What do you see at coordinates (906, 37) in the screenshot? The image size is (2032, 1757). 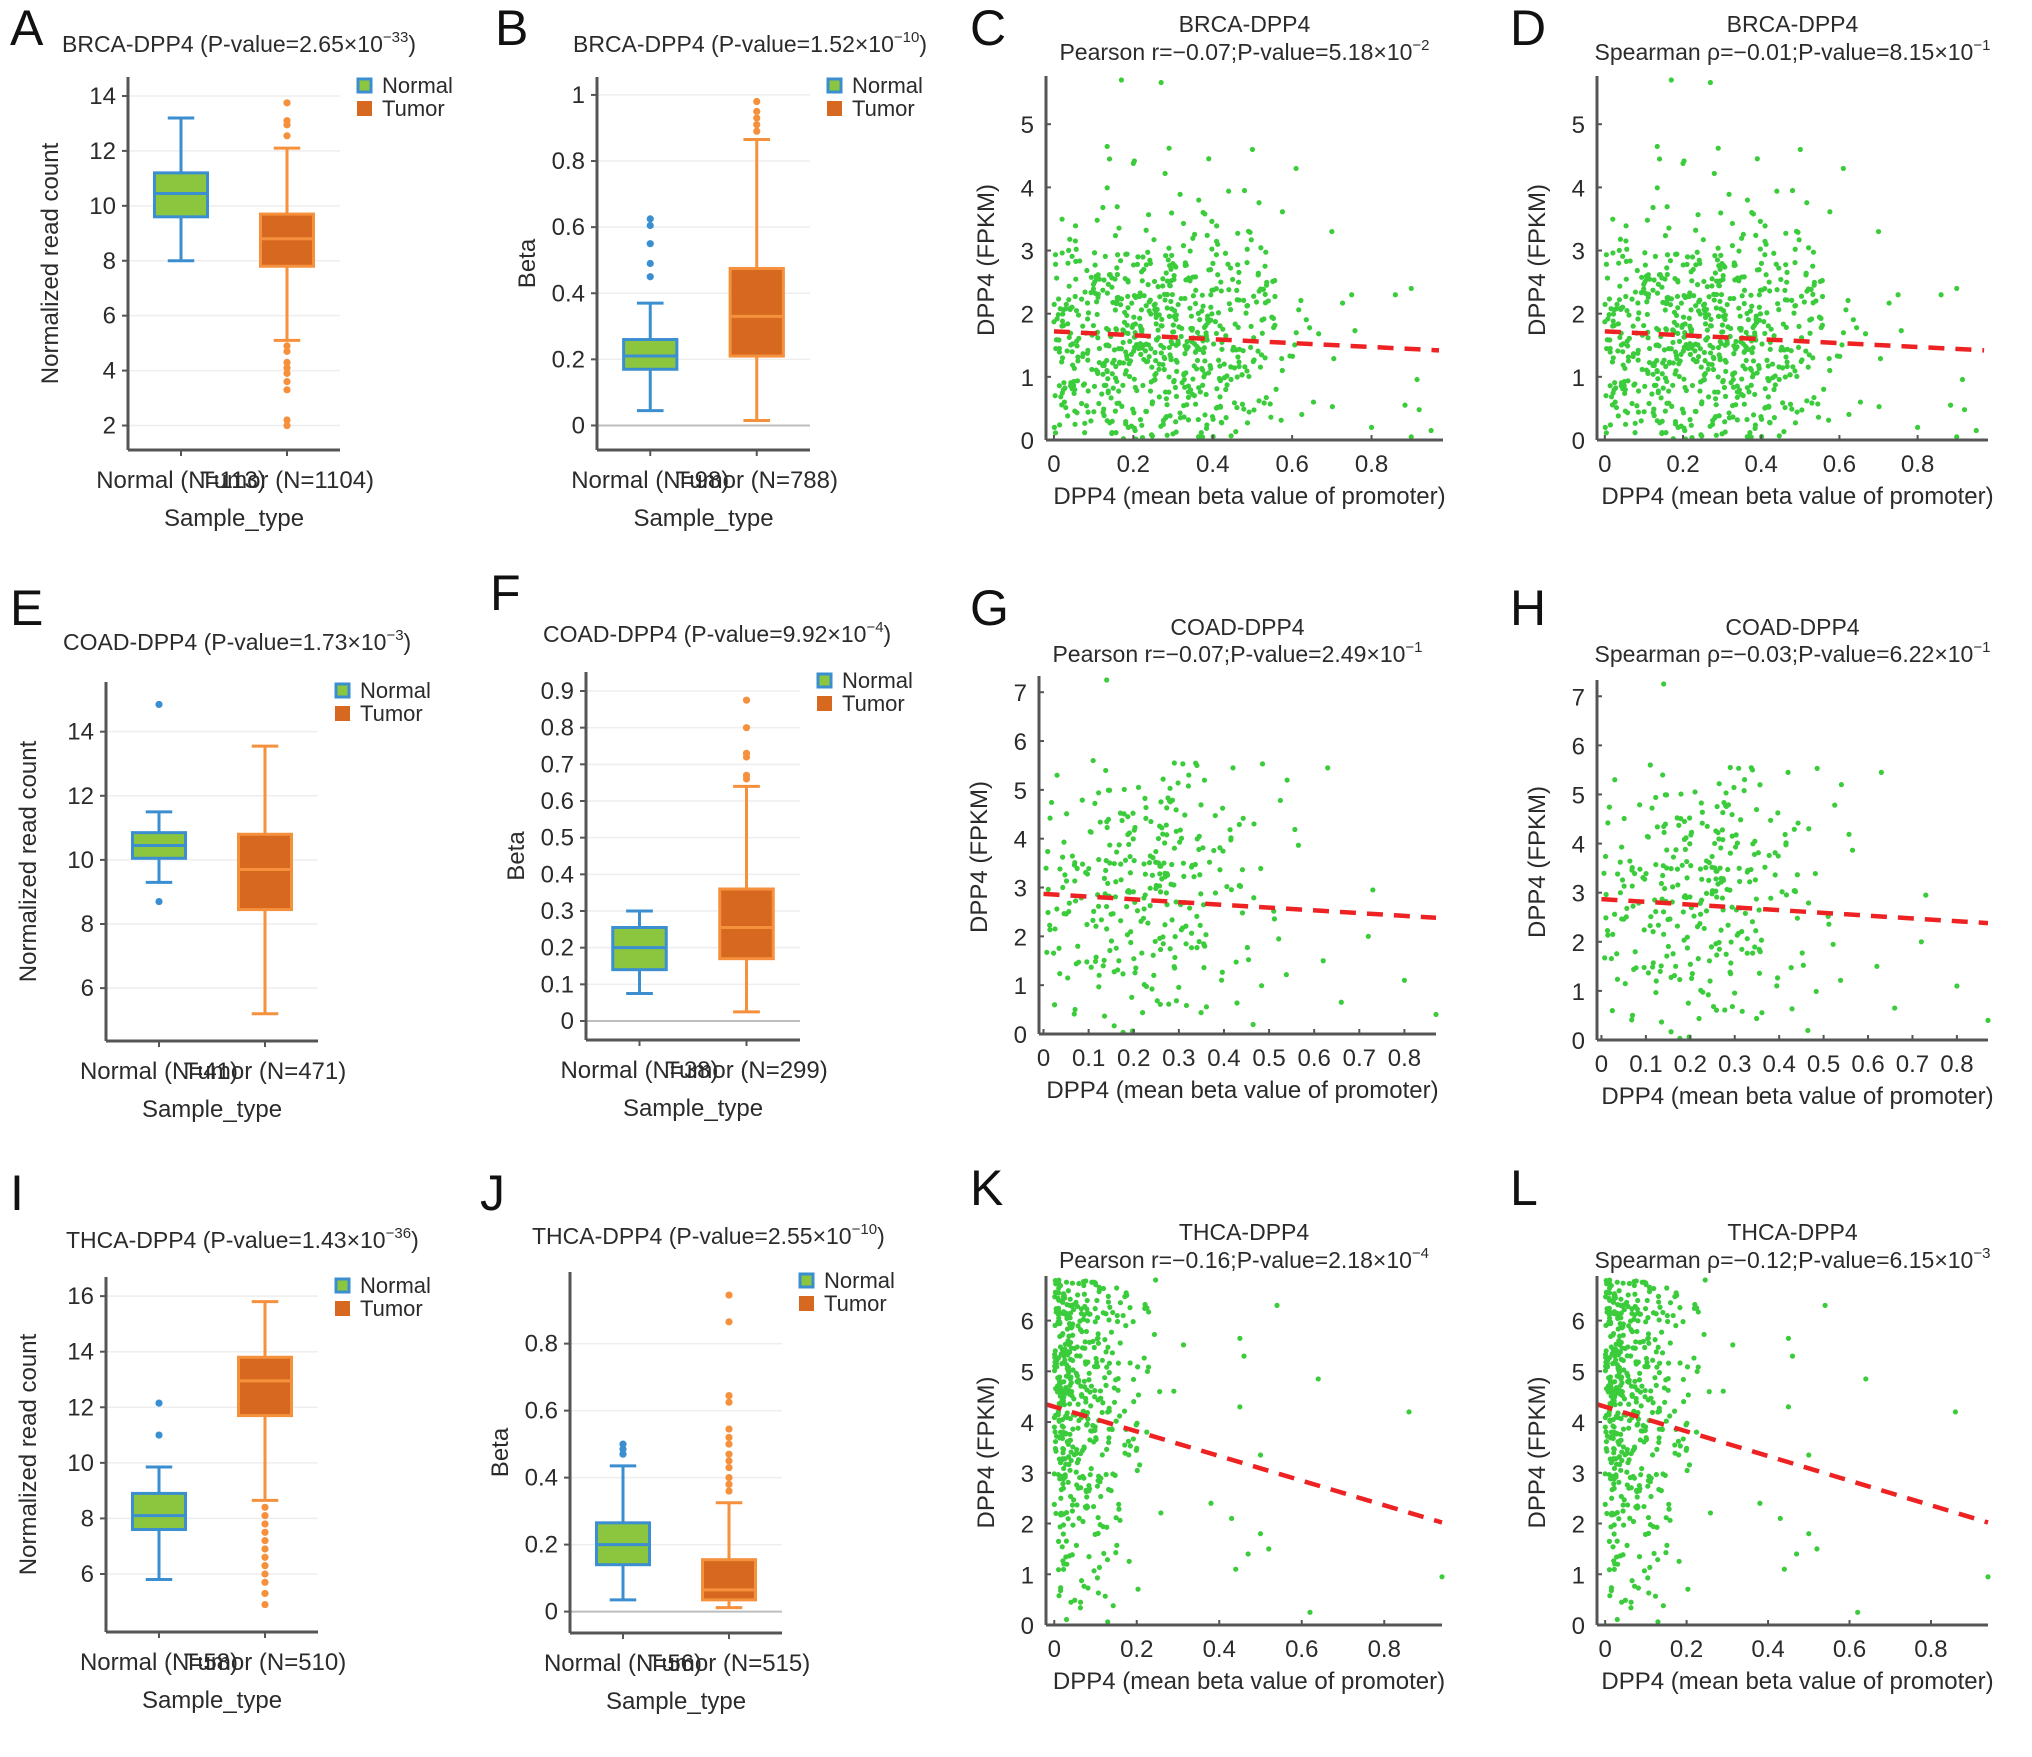 I see `title-exponent: −10` at bounding box center [906, 37].